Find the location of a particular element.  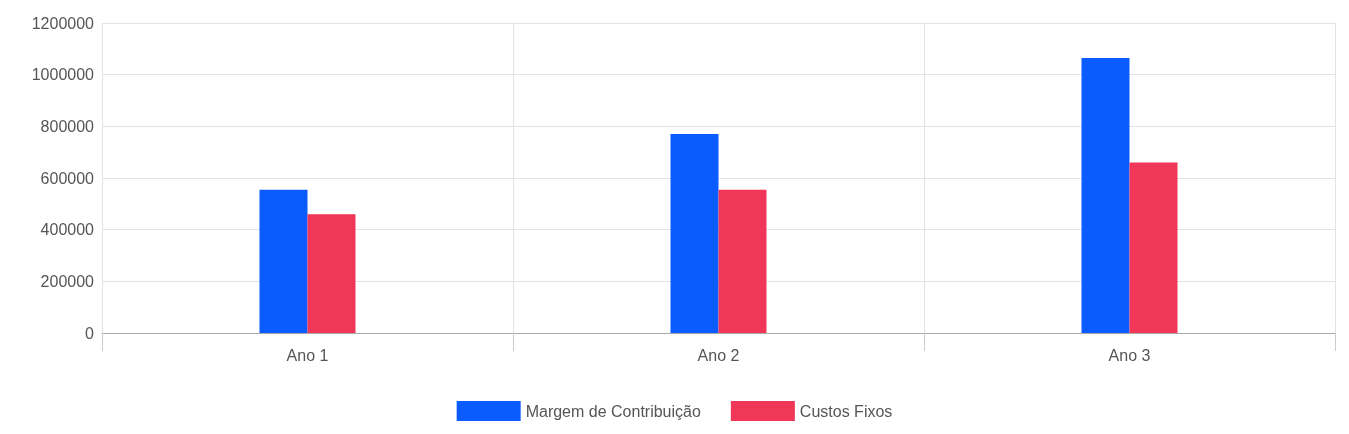

y-tick-label: 400000 is located at coordinates (67, 230).